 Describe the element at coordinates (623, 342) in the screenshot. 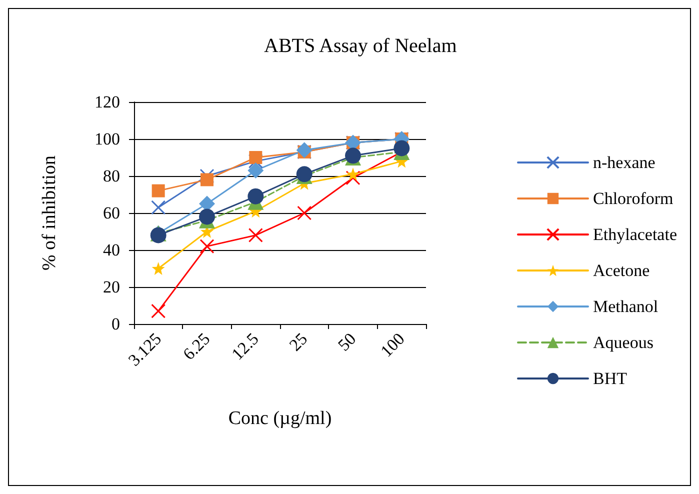

I see `legend-label: Aqueous` at that location.